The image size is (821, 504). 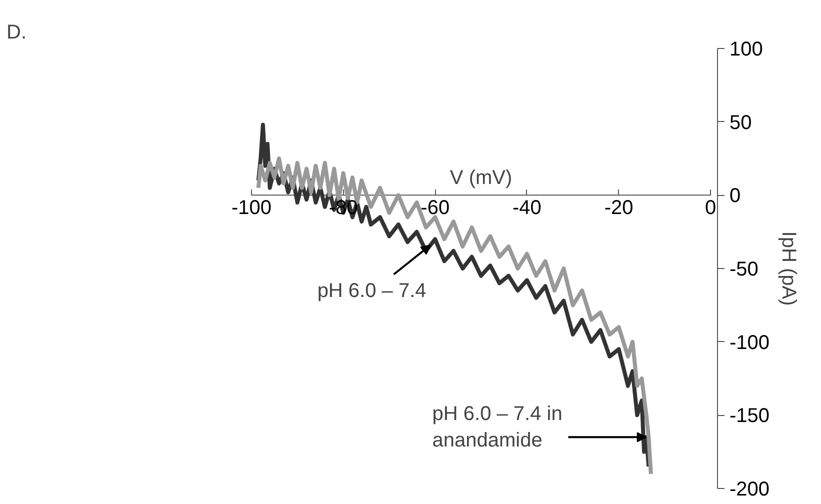 What do you see at coordinates (710, 208) in the screenshot?
I see `x-tick-label: 0` at bounding box center [710, 208].